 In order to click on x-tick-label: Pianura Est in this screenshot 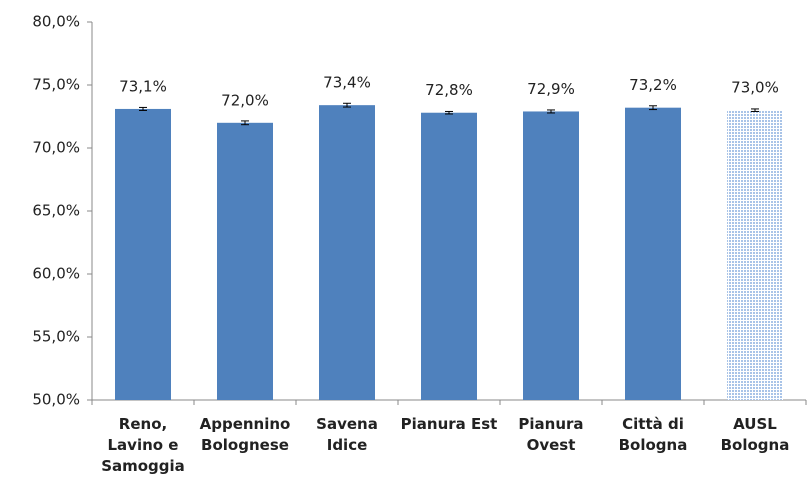, I will do `click(449, 424)`.